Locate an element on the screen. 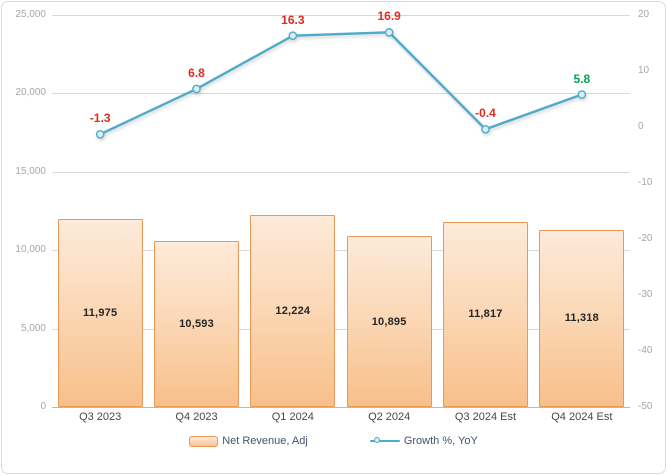  category-label: Q4 2023 is located at coordinates (196, 417).